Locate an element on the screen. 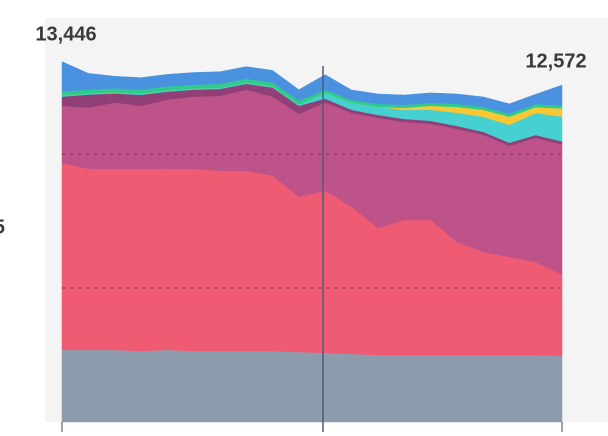 This screenshot has height=436, width=608. cut-label: 5 is located at coordinates (2, 227).